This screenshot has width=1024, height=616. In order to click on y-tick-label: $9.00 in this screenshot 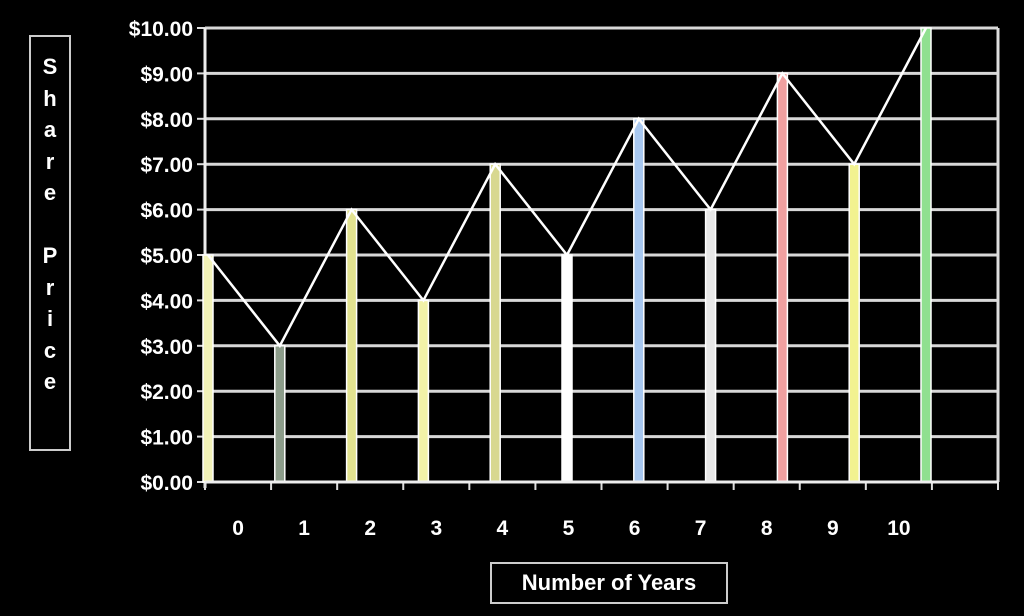, I will do `click(166, 74)`.